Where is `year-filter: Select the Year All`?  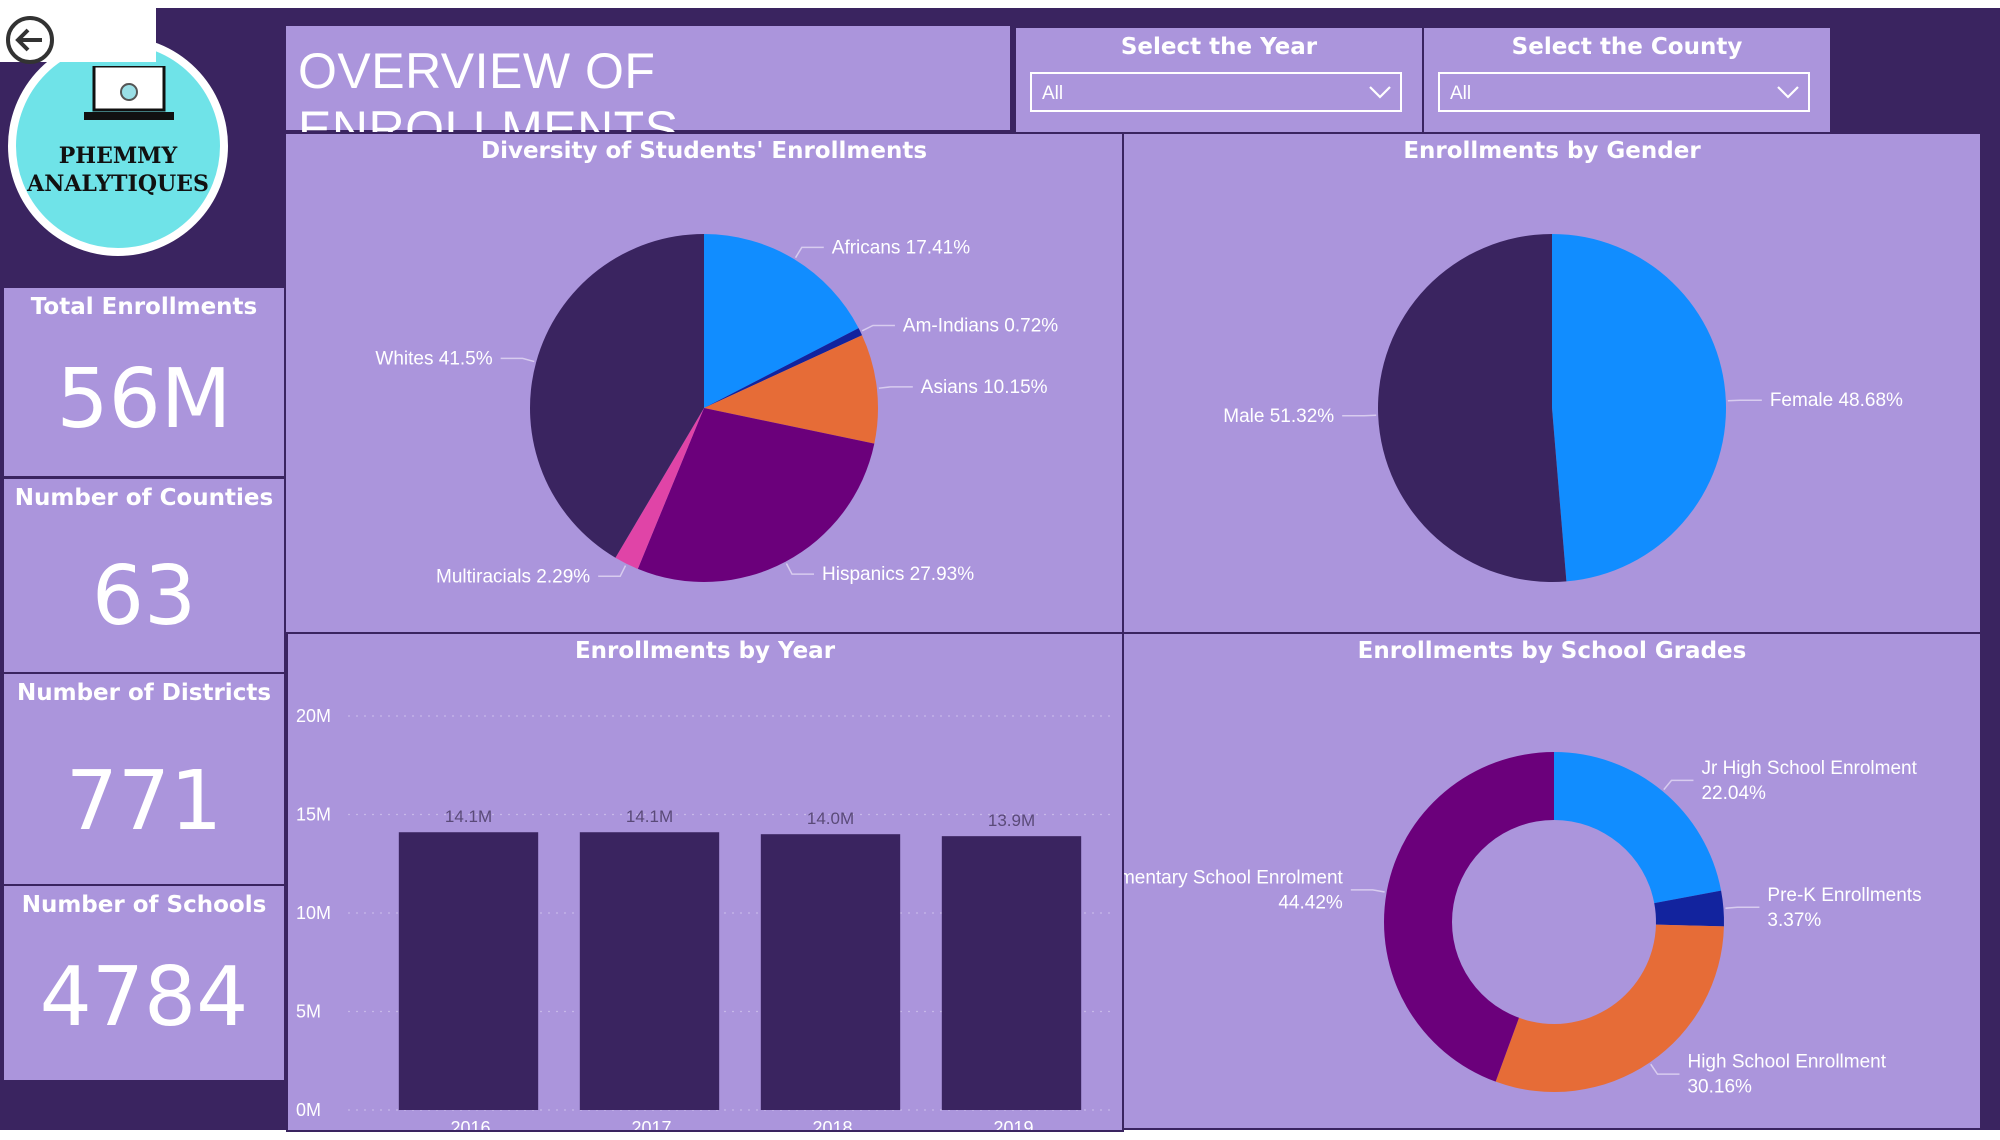
year-filter: Select the Year All is located at coordinates (1219, 80).